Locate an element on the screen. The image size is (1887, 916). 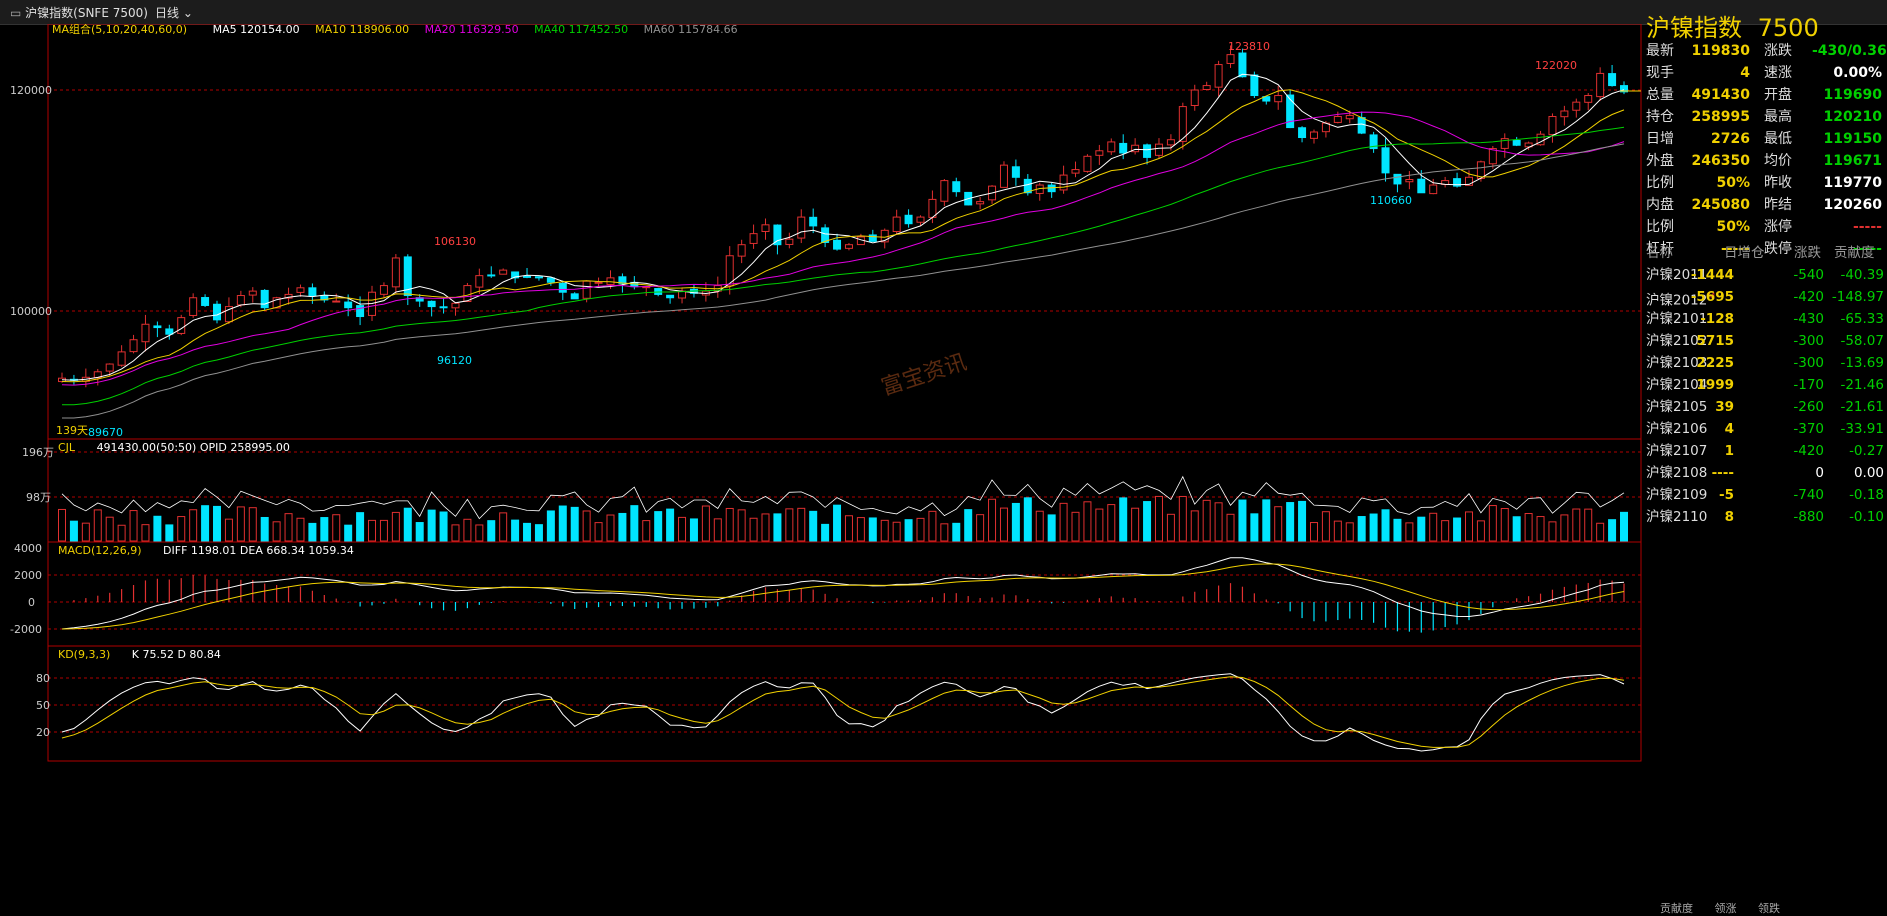
quote-row: 杠杆 ----- 跌停 ----- is located at coordinates (1766, 249).